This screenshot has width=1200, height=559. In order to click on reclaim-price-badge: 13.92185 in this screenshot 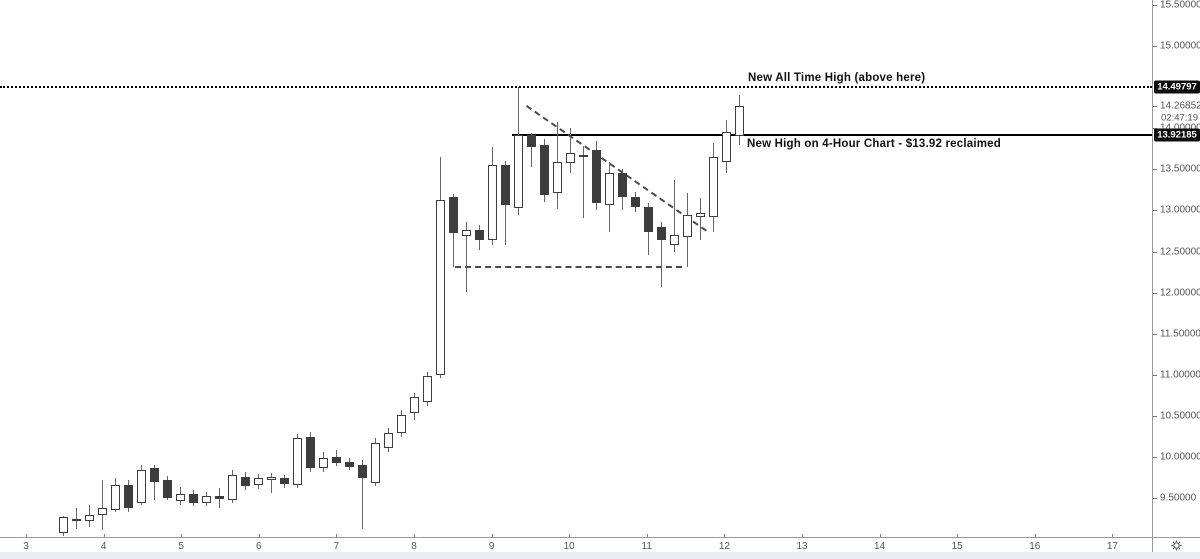, I will do `click(1177, 135)`.